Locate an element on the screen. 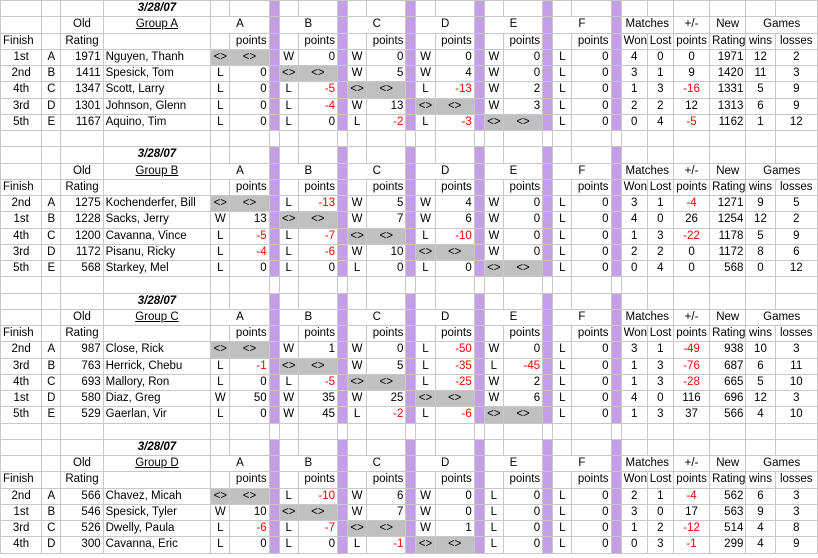  letter-cell: D is located at coordinates (51, 106).